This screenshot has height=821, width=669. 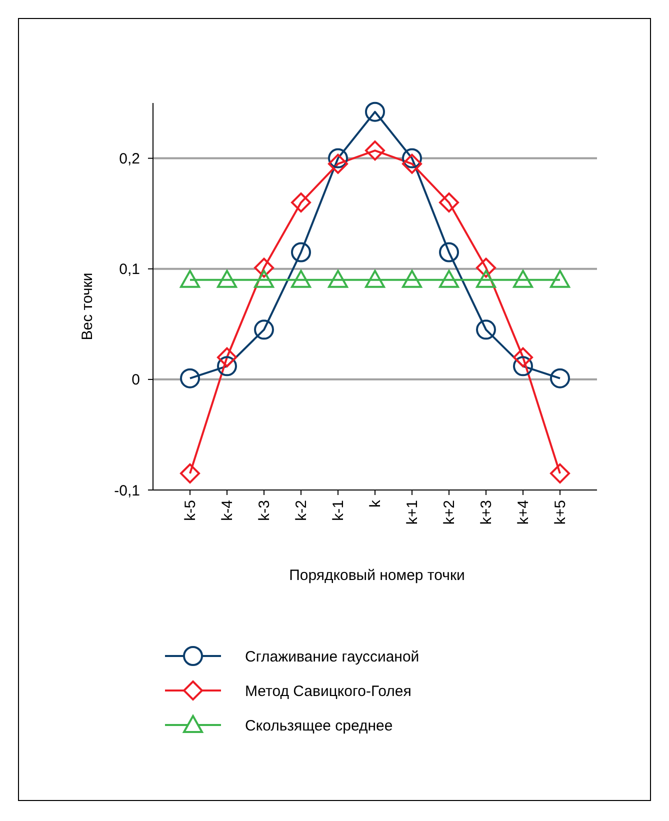 What do you see at coordinates (127, 491) in the screenshot?
I see `y-tick-label: -0,1` at bounding box center [127, 491].